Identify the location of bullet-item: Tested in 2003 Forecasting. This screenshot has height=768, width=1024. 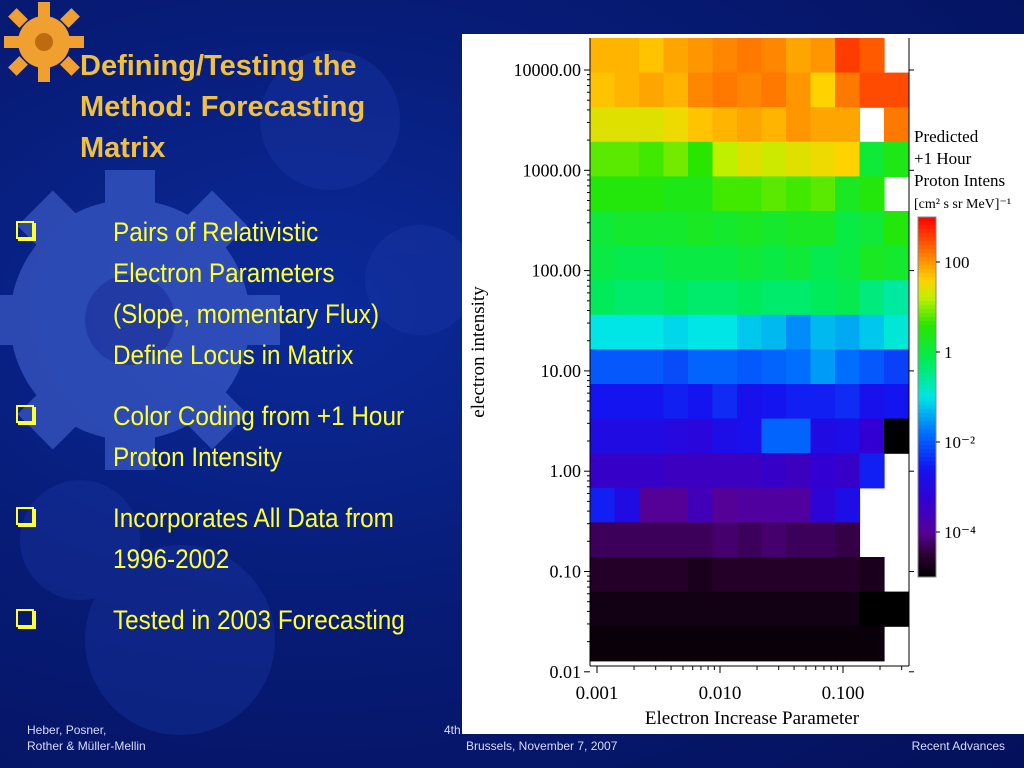
(235, 620).